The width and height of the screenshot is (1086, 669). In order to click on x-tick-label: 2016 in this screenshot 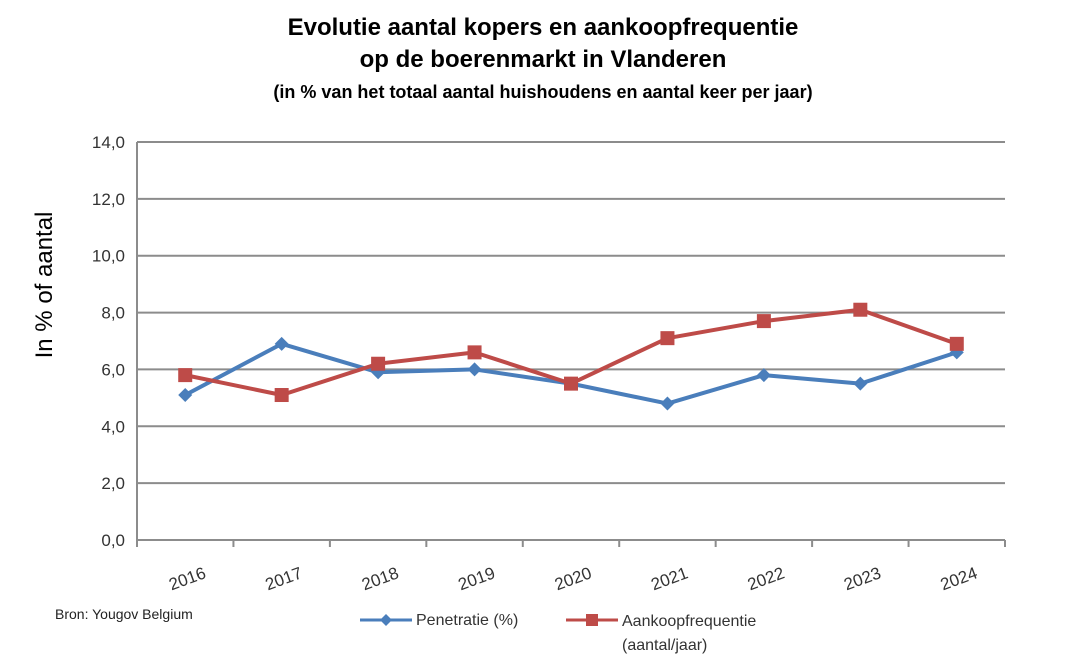, I will do `click(187, 578)`.